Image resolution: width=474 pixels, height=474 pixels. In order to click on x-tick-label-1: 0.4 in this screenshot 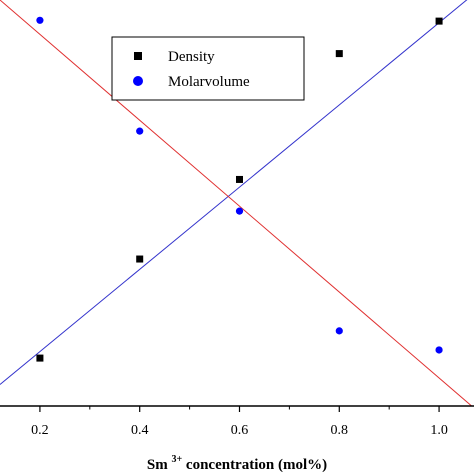, I will do `click(140, 430)`.